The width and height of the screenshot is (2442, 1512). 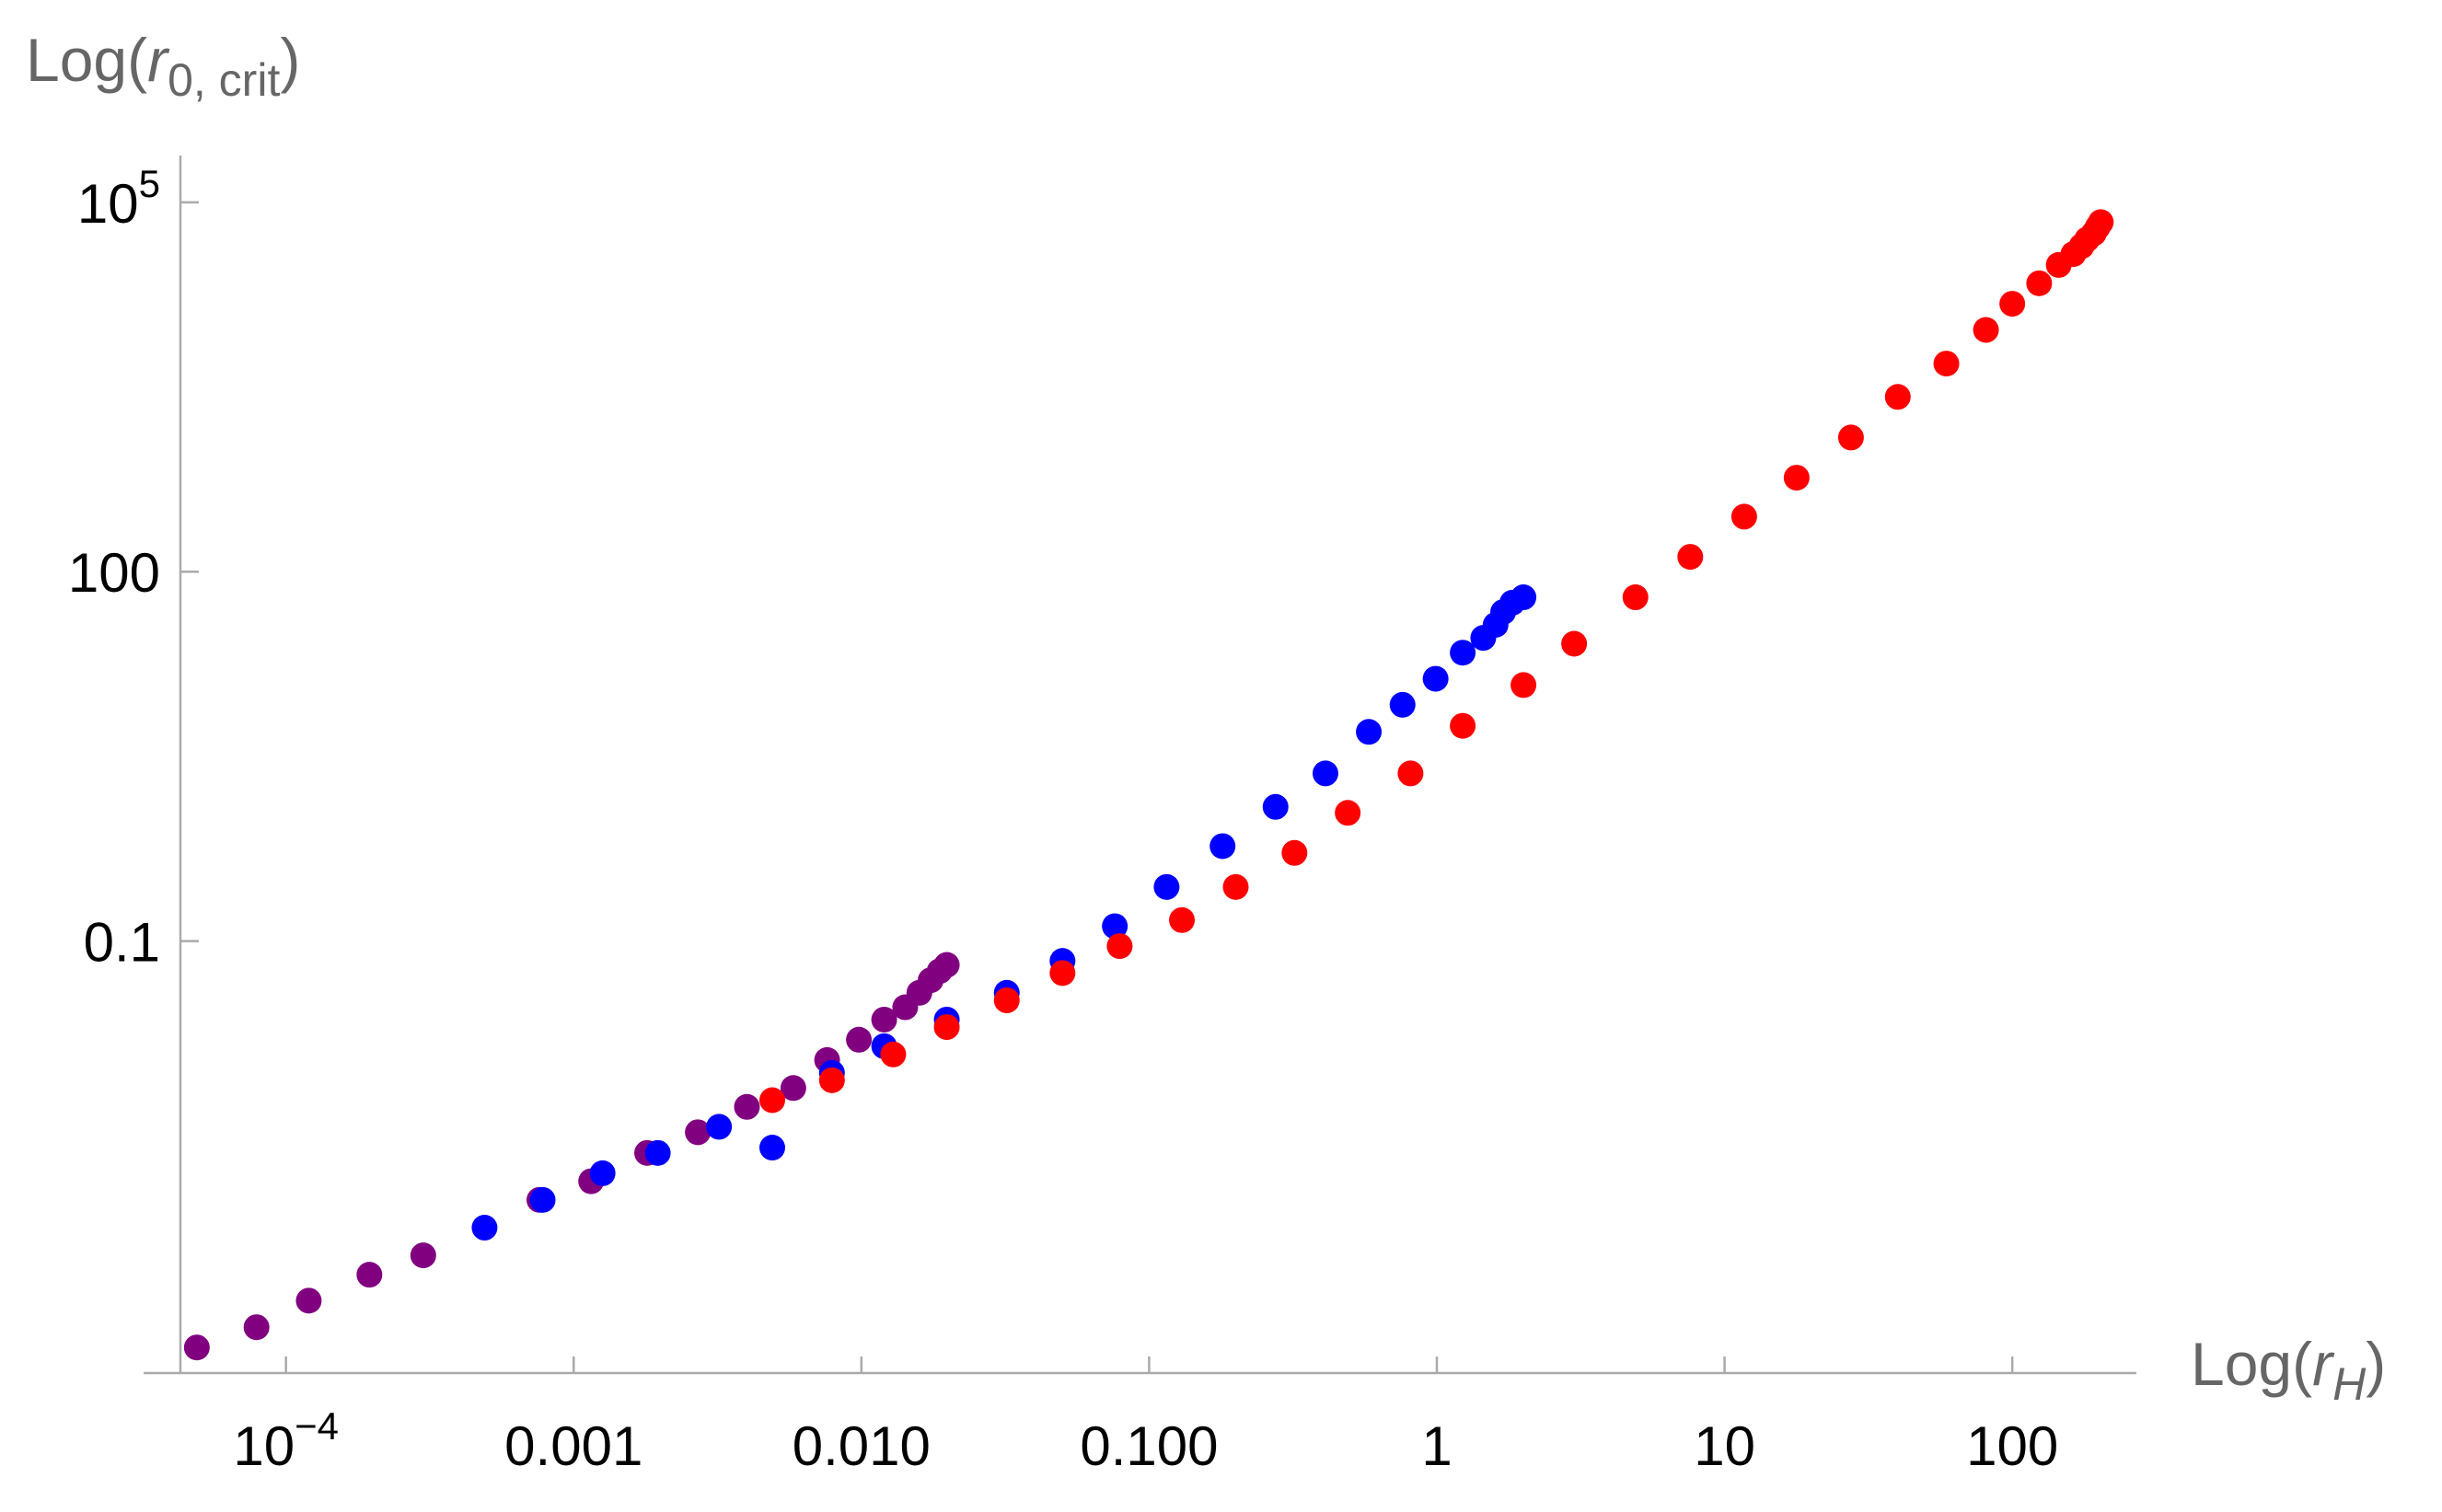 I want to click on tick-text: 0.100, so click(x=1149, y=1446).